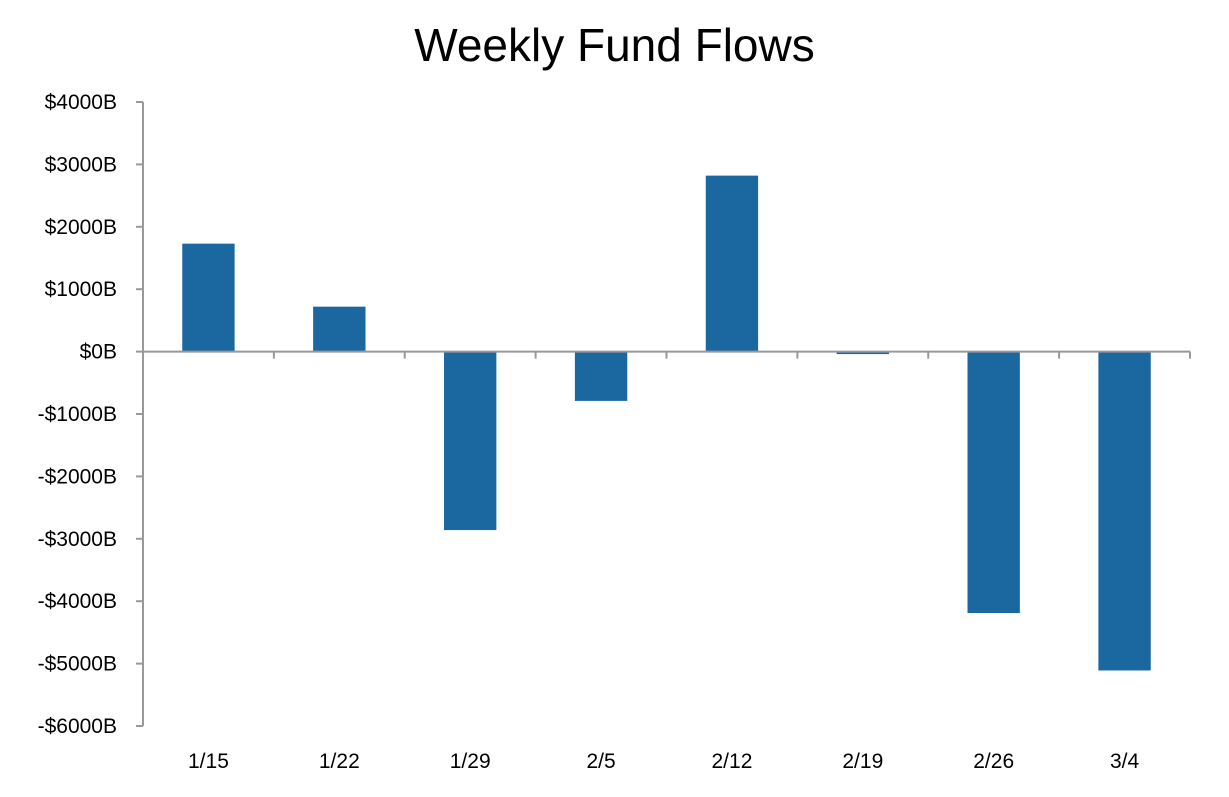  What do you see at coordinates (98, 352) in the screenshot?
I see `y-tick-label: $0B` at bounding box center [98, 352].